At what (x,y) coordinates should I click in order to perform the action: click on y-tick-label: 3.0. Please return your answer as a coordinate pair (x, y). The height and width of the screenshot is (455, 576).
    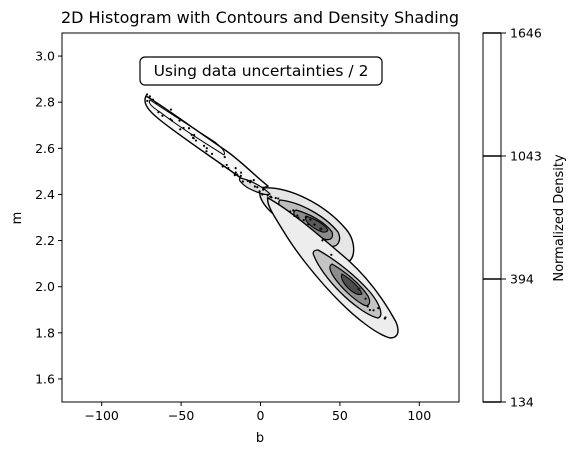
    Looking at the image, I should click on (45, 56).